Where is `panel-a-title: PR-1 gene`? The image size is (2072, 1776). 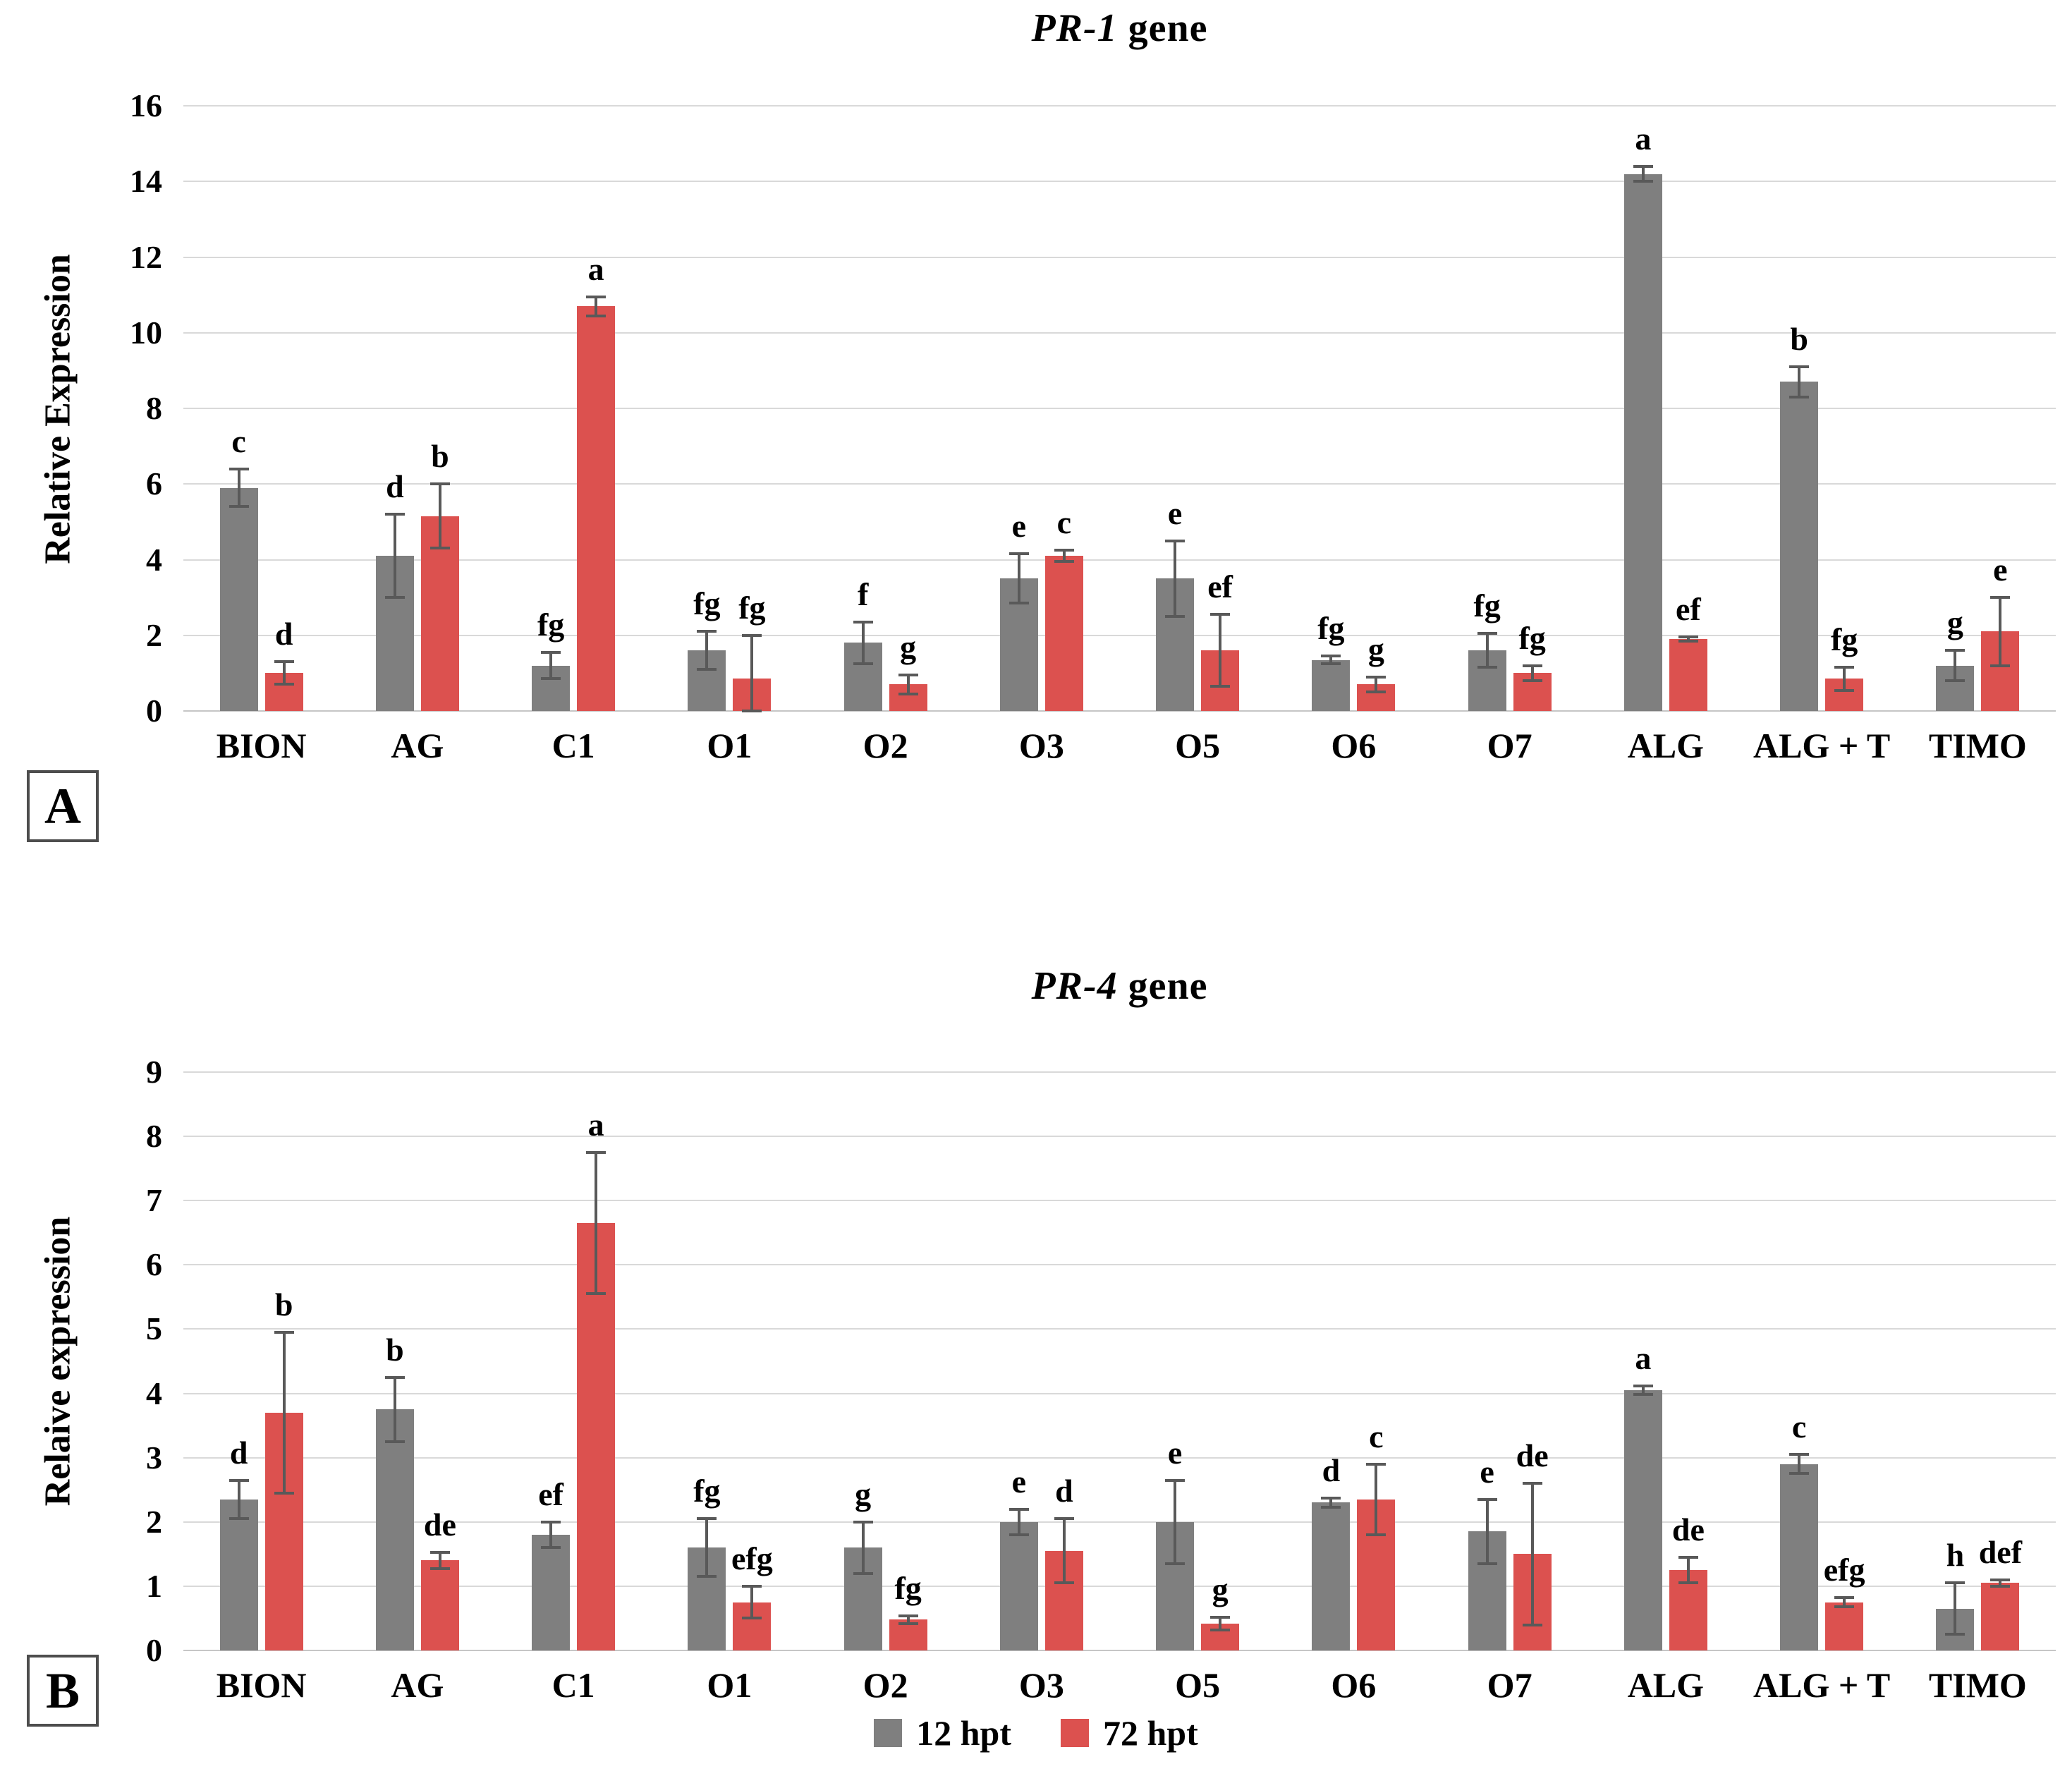 panel-a-title: PR-1 gene is located at coordinates (1120, 28).